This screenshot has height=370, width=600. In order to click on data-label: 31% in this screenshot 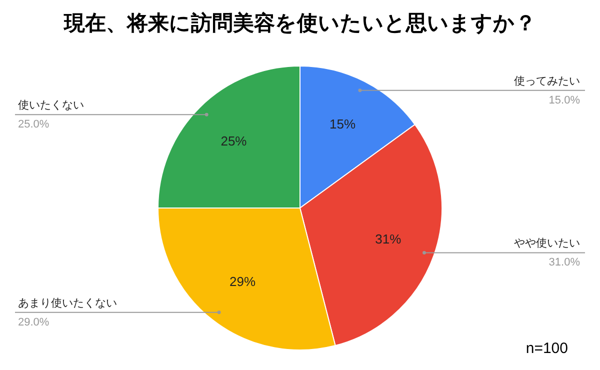, I will do `click(388, 239)`.